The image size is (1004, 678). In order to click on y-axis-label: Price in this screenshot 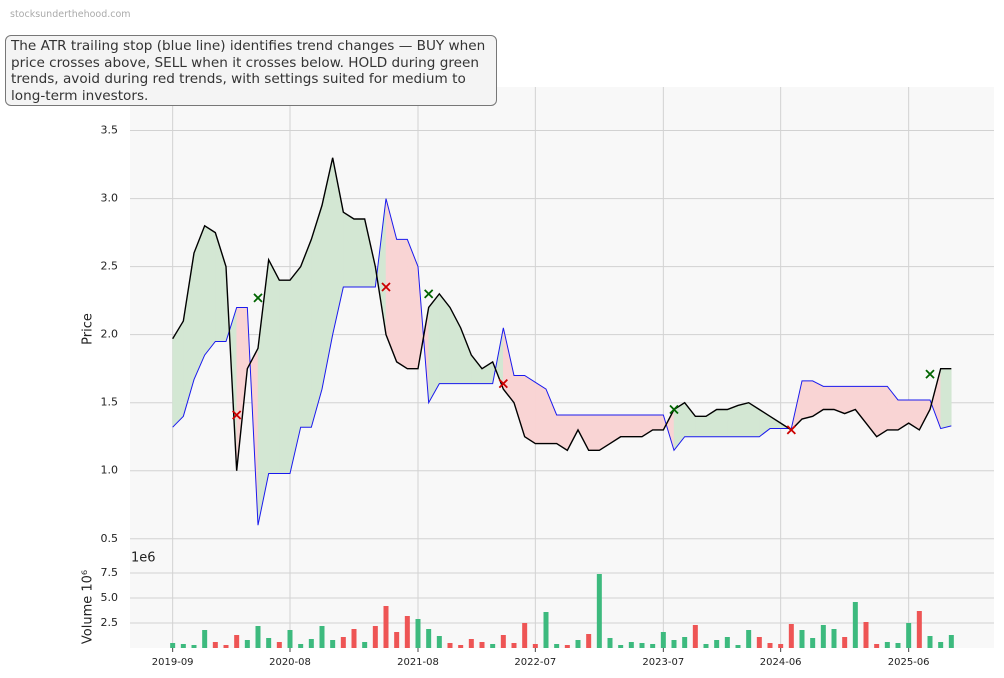, I will do `click(88, 329)`.